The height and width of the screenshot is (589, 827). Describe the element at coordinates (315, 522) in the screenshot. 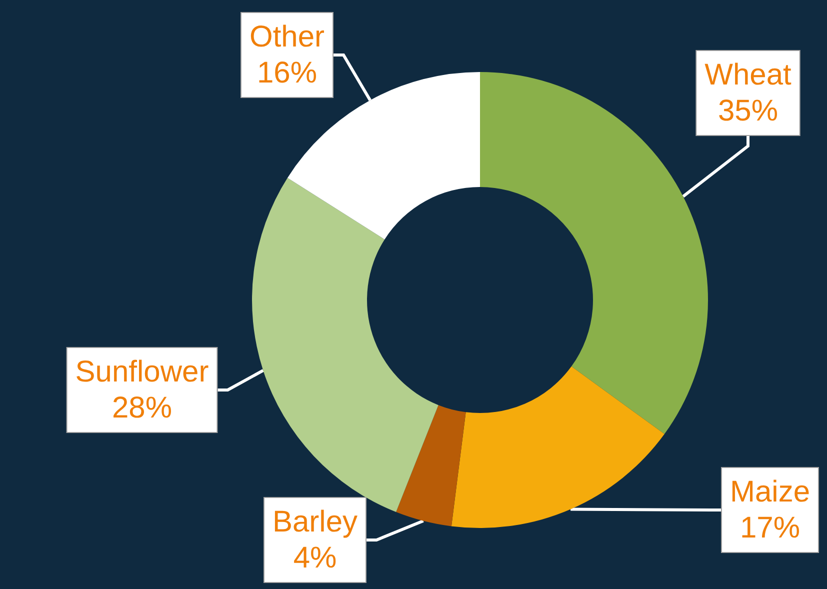

I see `slice-label: Barley` at that location.